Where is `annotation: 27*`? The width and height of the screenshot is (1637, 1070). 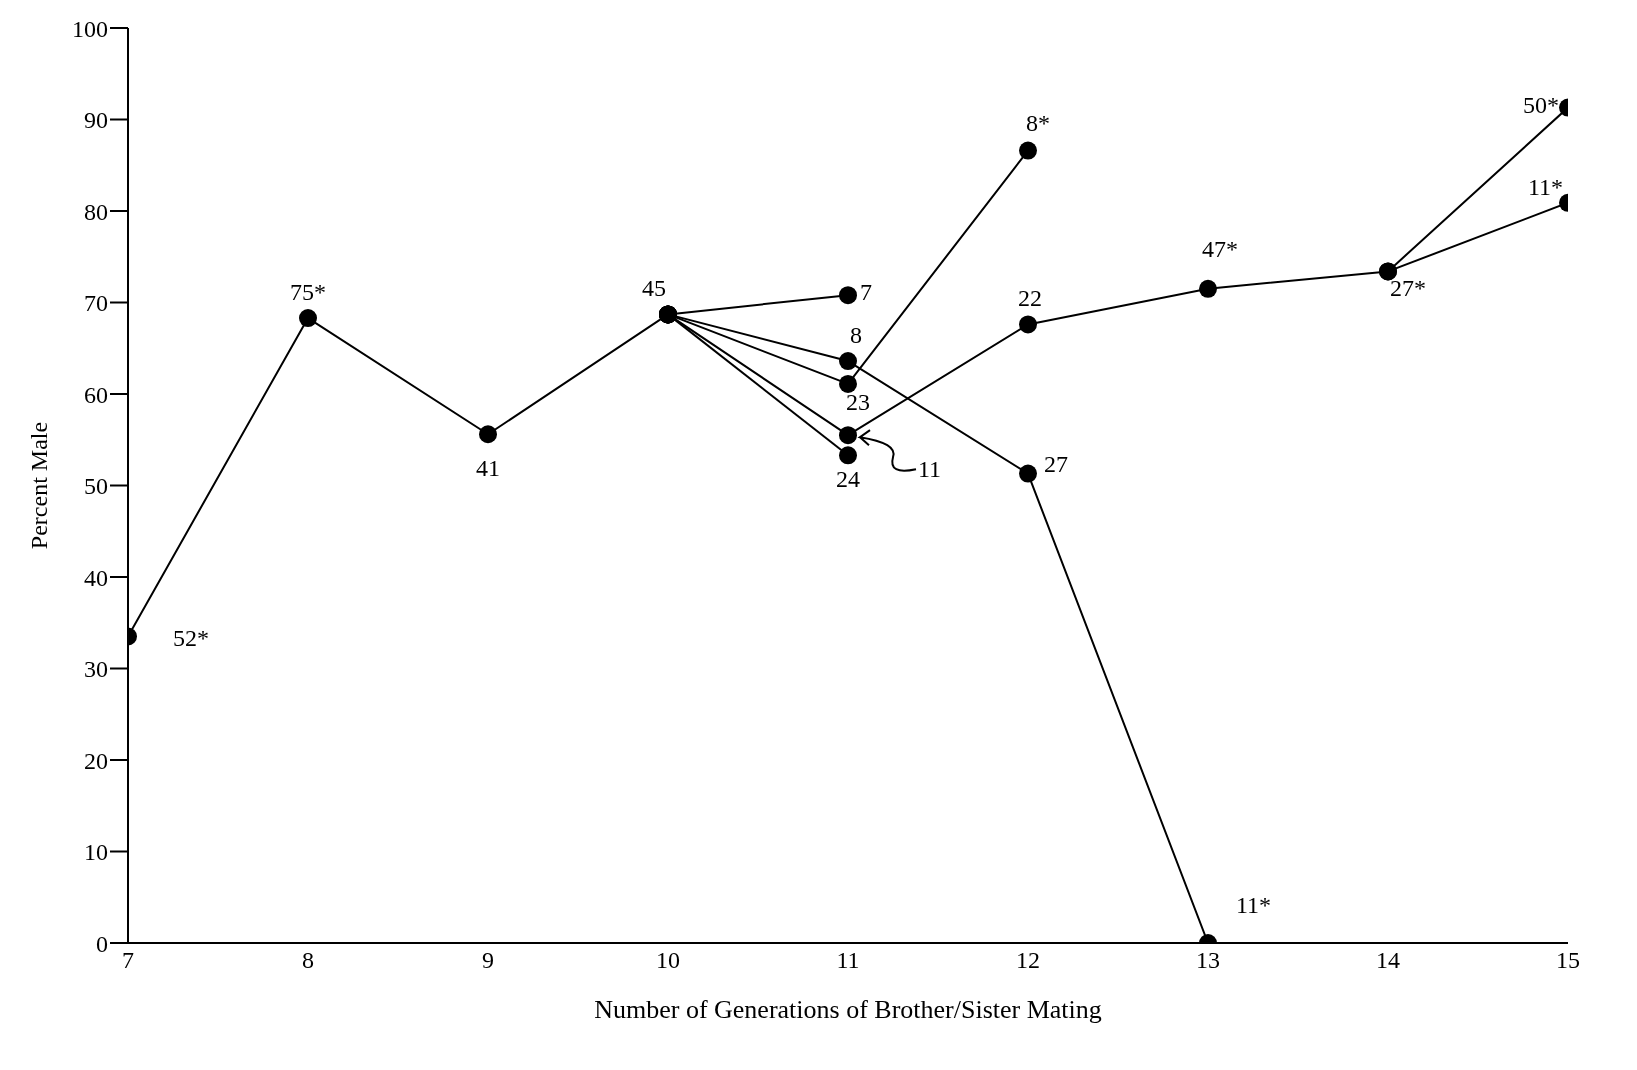 annotation: 27* is located at coordinates (1408, 288).